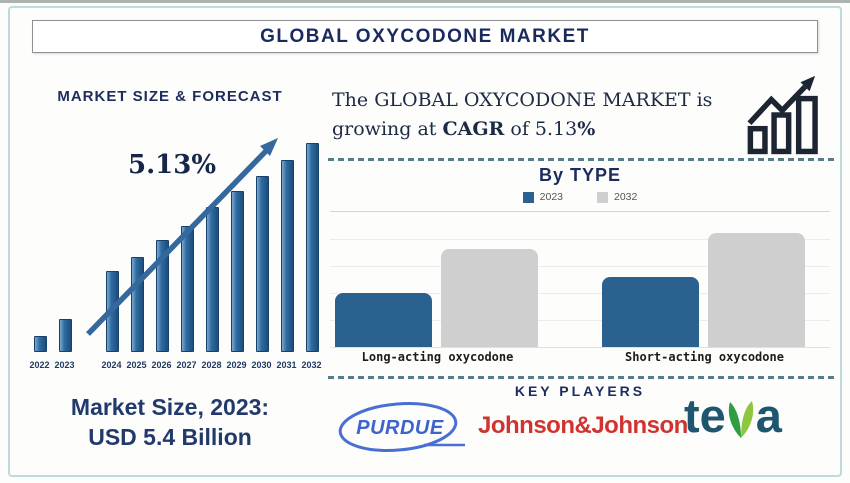  I want to click on logo-purdue: PURDUE, so click(401, 431).